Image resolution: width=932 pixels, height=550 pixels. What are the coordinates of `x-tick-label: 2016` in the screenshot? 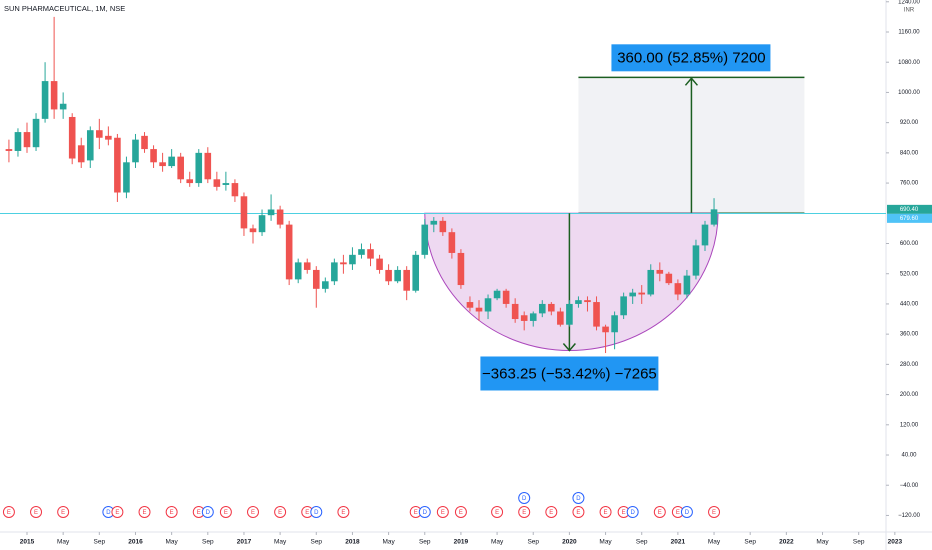 It's located at (135, 542).